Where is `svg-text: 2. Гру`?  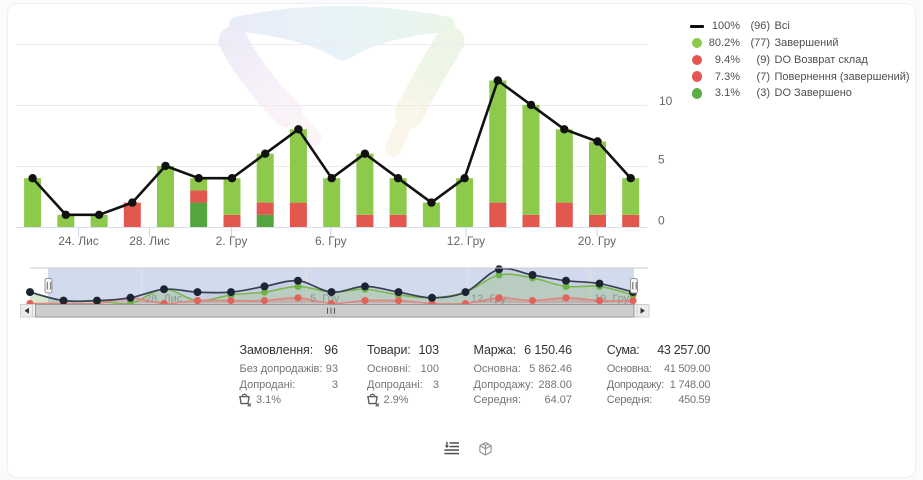
svg-text: 2. Гру is located at coordinates (232, 241).